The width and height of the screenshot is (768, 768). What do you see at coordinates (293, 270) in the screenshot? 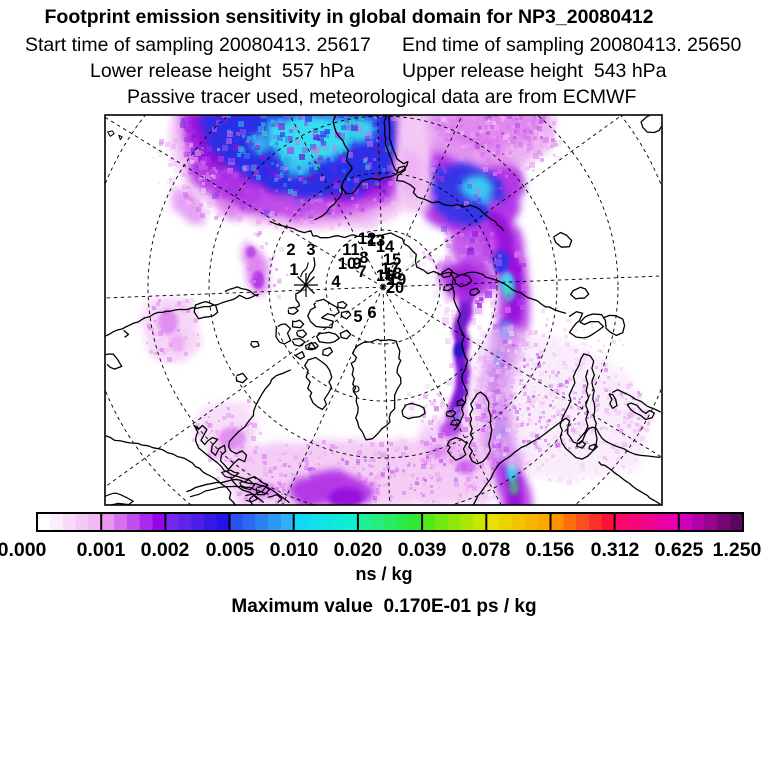
I see `svg-text: 1` at bounding box center [293, 270].